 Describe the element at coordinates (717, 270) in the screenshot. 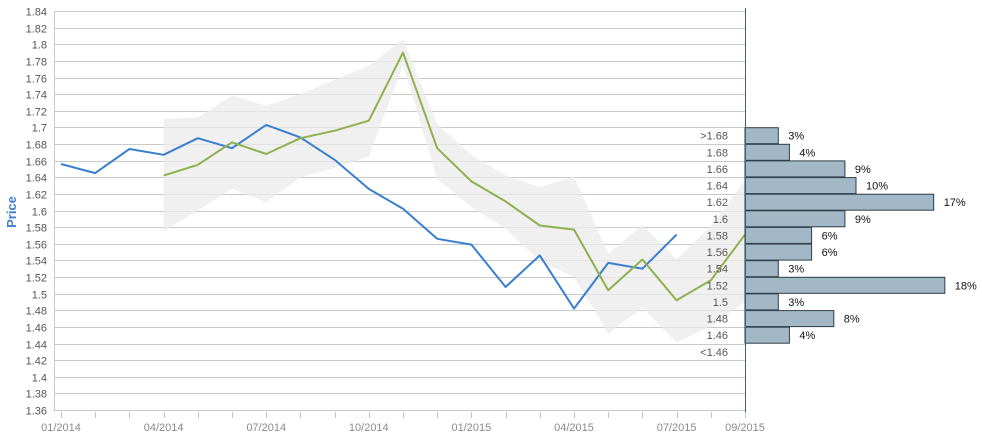

I see `histogram-bin-label: 1.54` at that location.